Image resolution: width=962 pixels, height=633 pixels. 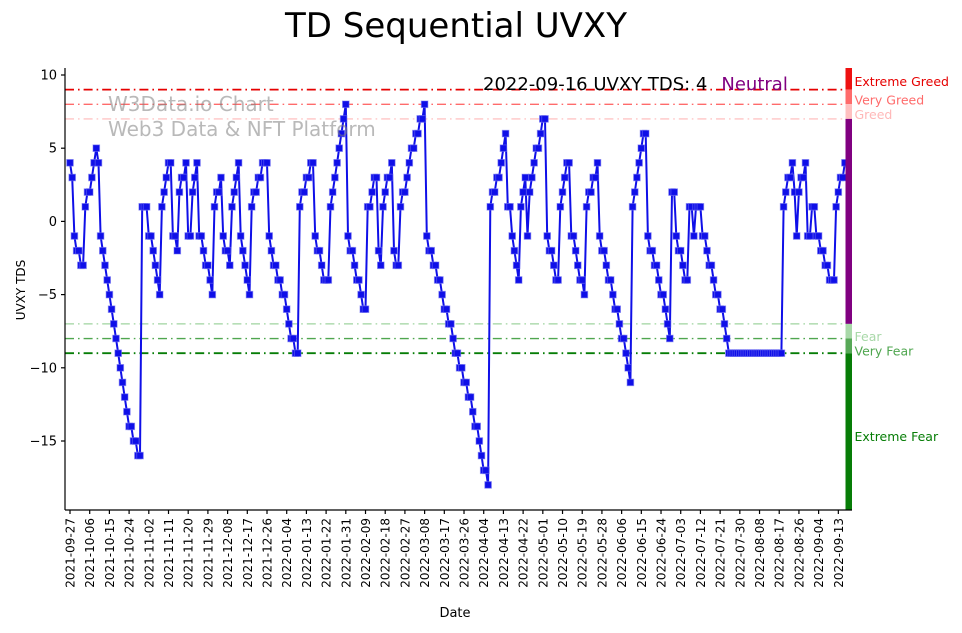 I want to click on x-tick-label: 2022-01-13, so click(x=307, y=553).